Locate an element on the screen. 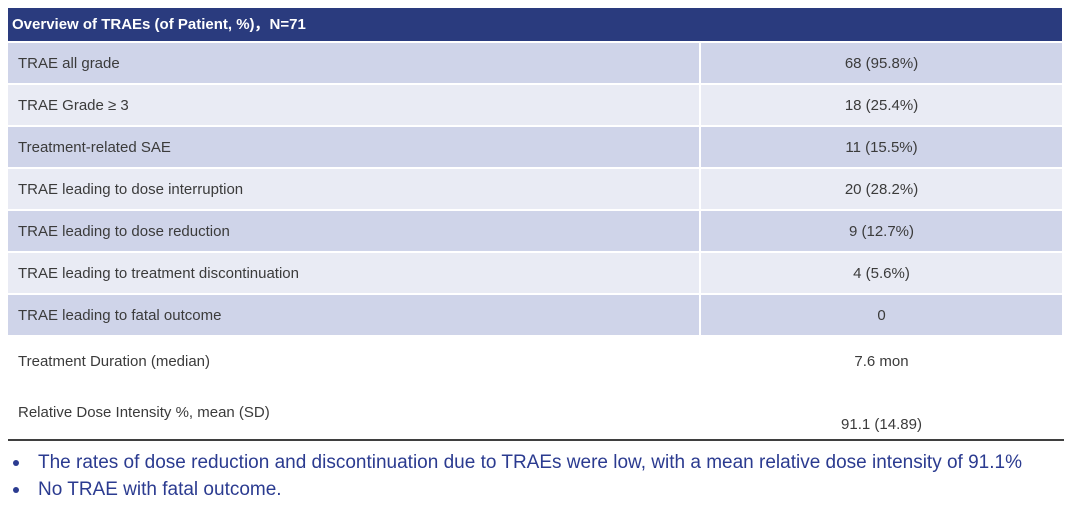 The height and width of the screenshot is (515, 1080). row-value: 7.6 mon is located at coordinates (881, 361).